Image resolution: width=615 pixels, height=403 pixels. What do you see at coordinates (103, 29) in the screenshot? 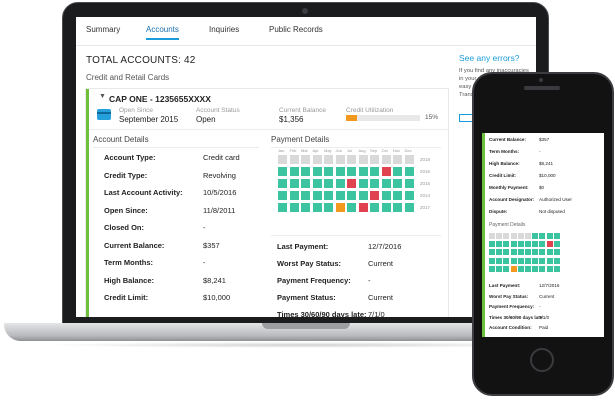
I see `tab-summary: Summary` at bounding box center [103, 29].